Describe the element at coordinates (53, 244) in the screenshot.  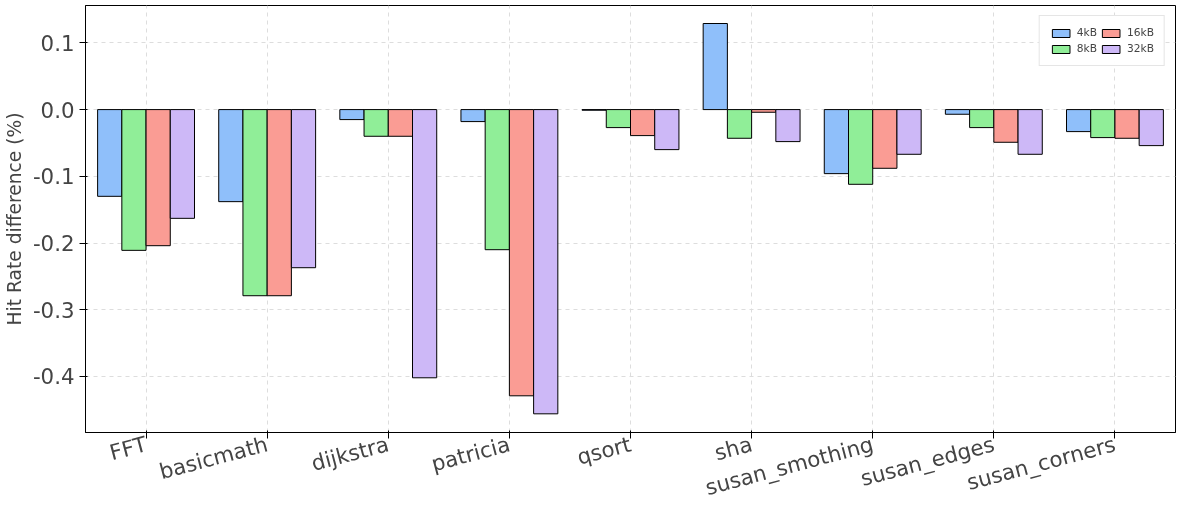
I see `y-tick-label: -0.2` at that location.